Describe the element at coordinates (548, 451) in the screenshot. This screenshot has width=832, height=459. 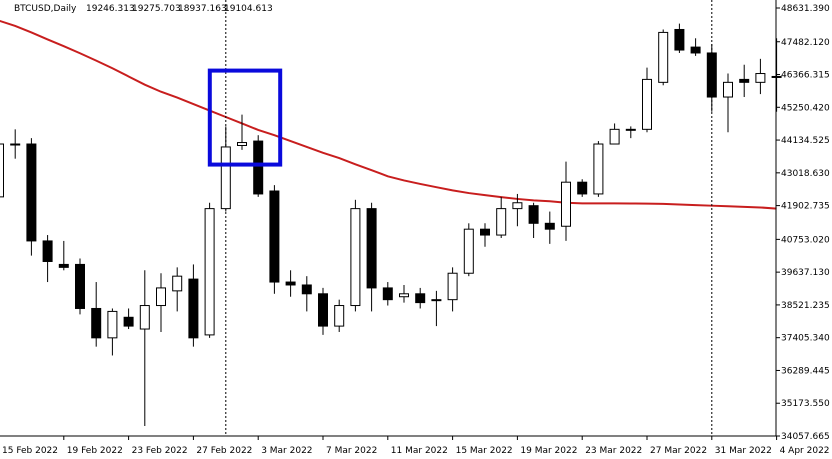
I see `x-tick-label-8: 19 Mar 2022` at that location.